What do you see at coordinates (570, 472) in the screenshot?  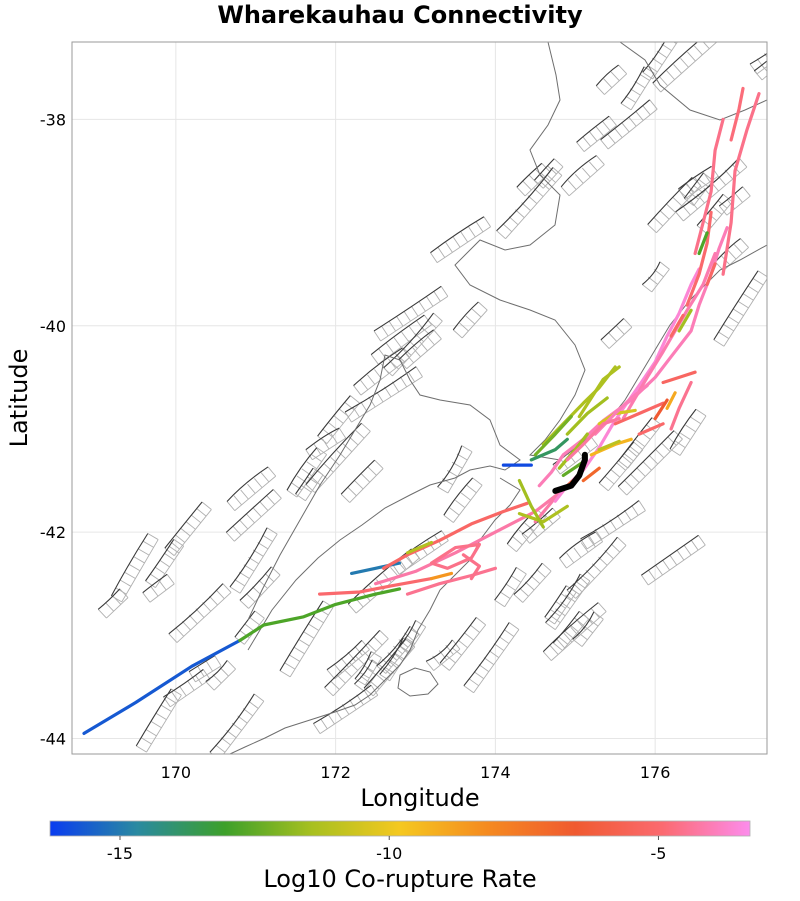 I see `target-fault-wharekauhau` at bounding box center [570, 472].